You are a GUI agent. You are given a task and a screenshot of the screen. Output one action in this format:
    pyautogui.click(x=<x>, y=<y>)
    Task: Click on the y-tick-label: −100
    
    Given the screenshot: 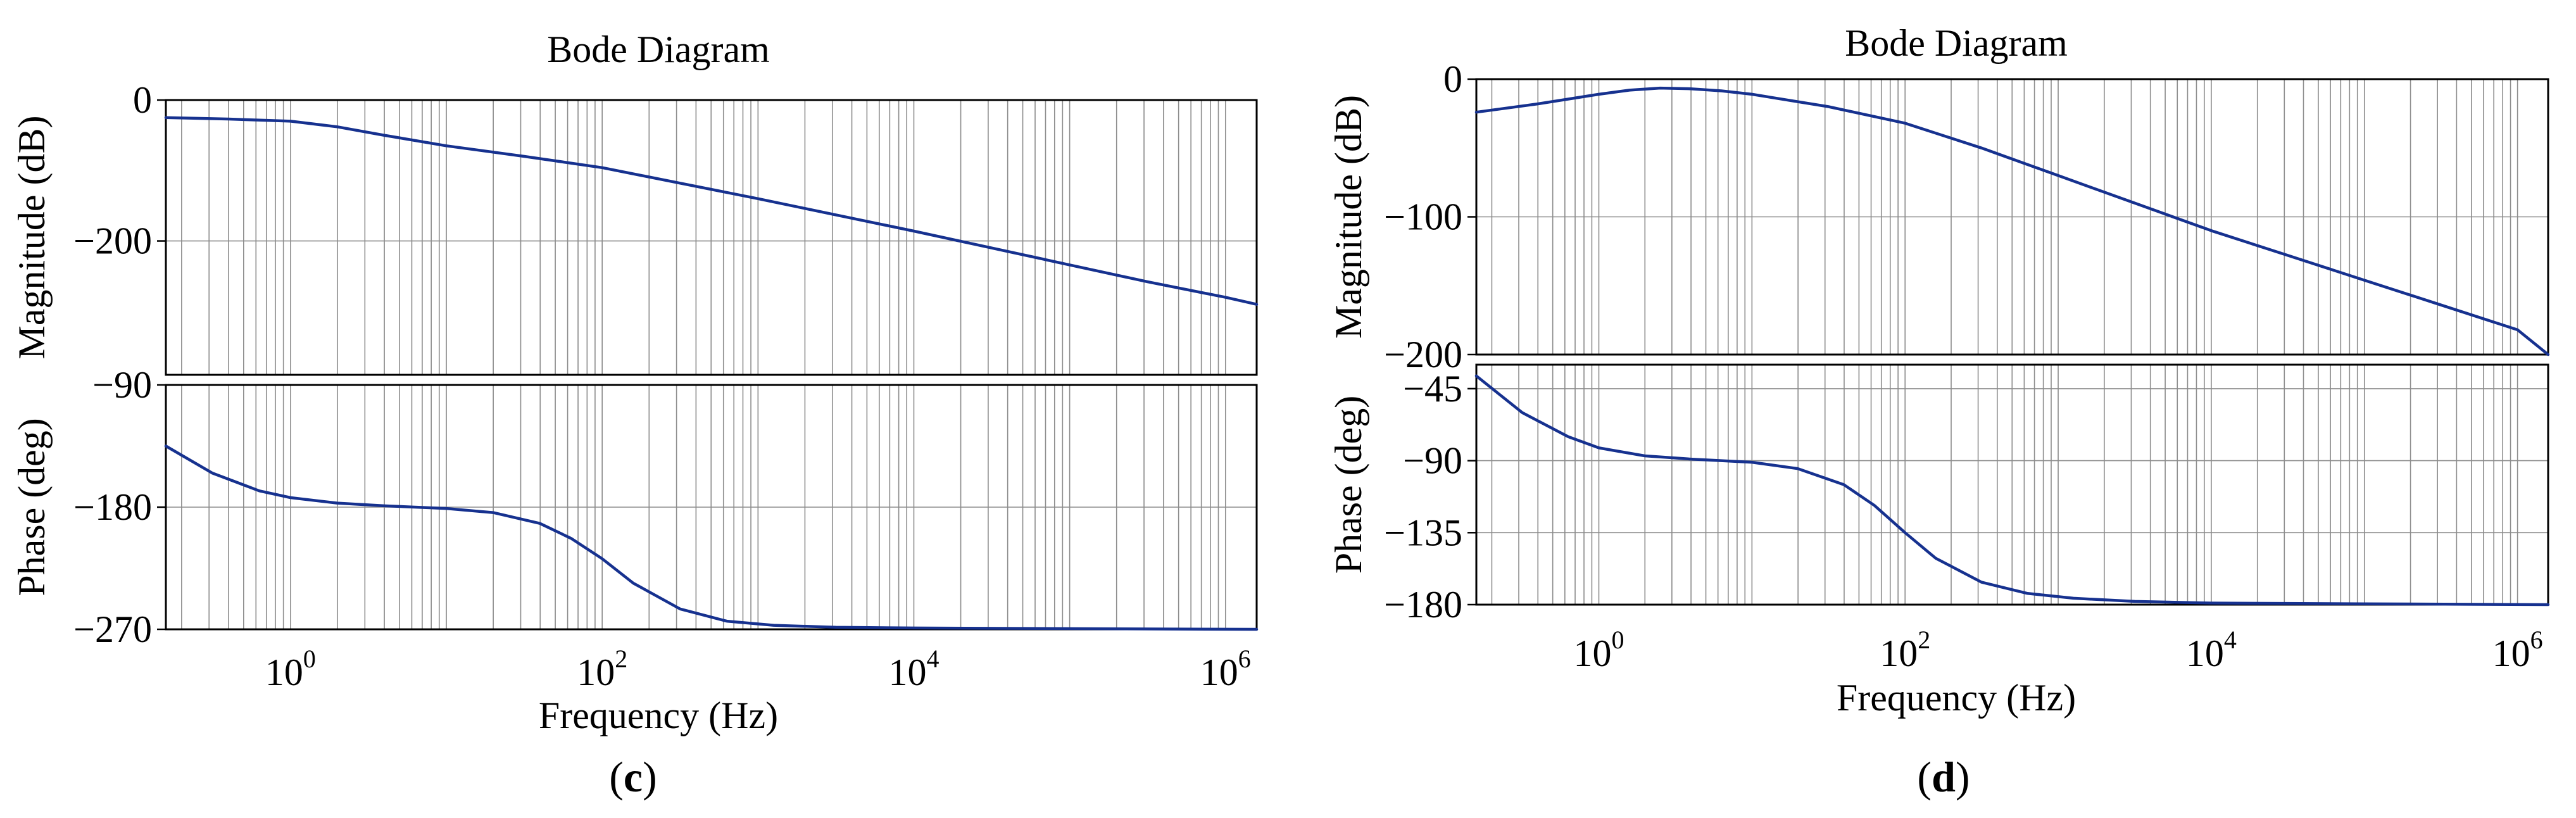 What is the action you would take?
    pyautogui.click(x=1423, y=217)
    